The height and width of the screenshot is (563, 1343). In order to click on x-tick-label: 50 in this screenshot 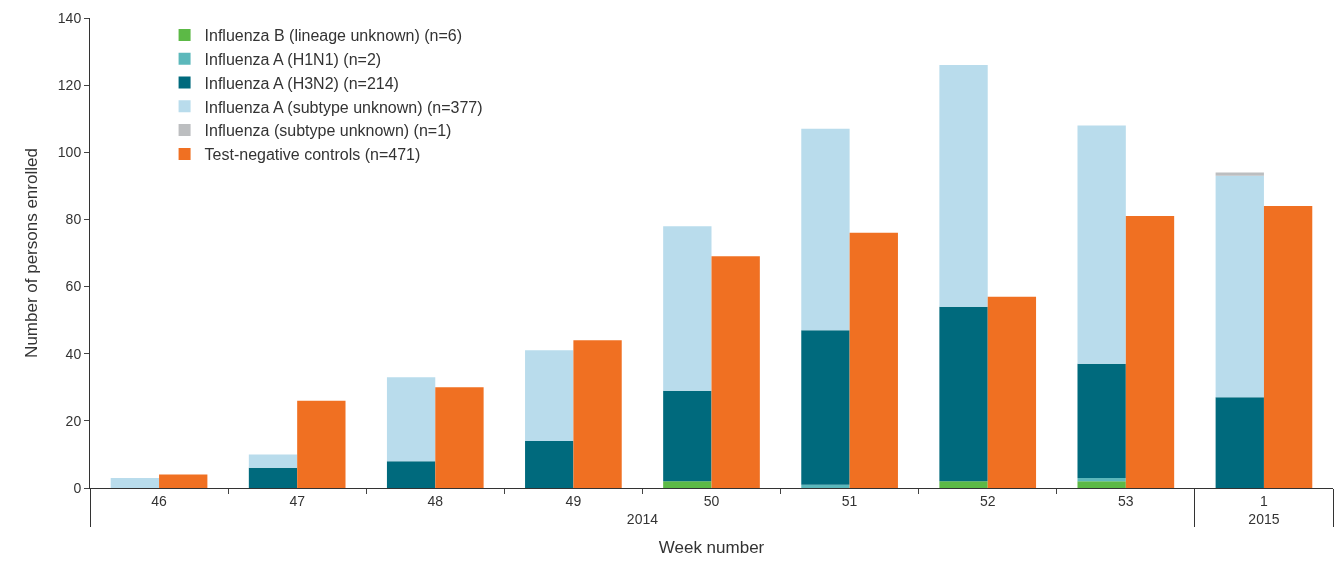, I will do `click(711, 500)`.